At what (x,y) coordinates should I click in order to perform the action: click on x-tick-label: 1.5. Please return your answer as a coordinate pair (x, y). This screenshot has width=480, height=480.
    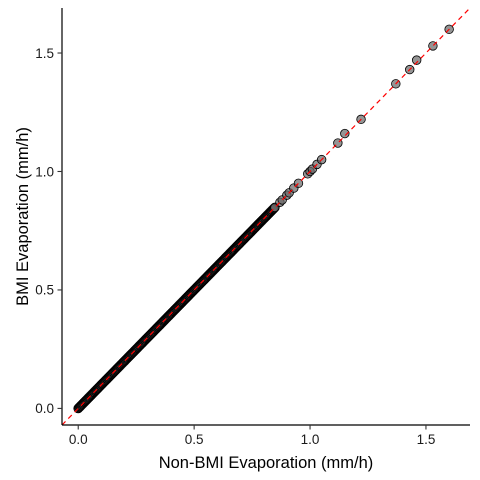
    Looking at the image, I should click on (426, 439).